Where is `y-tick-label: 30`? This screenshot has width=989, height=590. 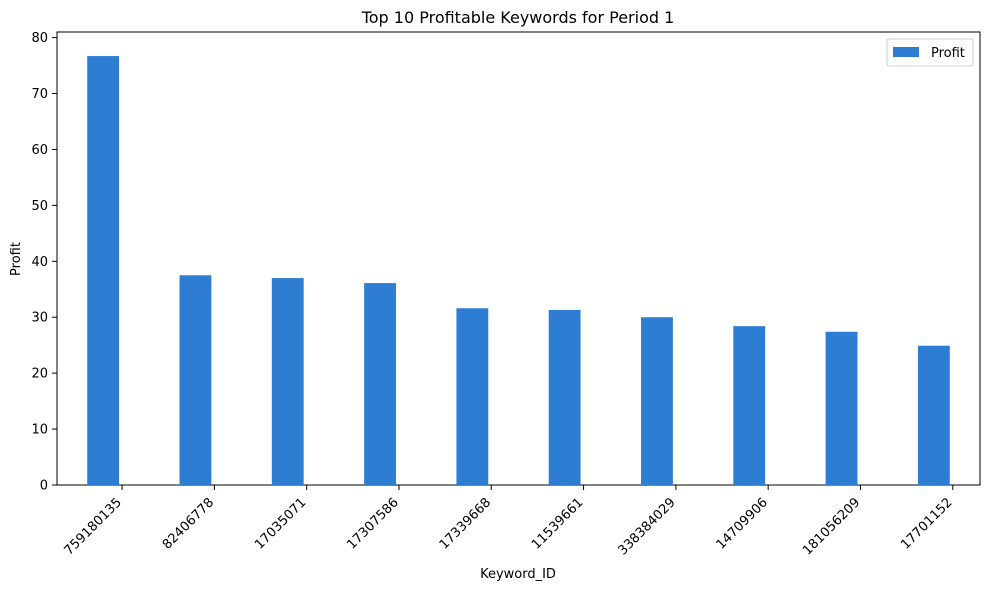 y-tick-label: 30 is located at coordinates (39, 318).